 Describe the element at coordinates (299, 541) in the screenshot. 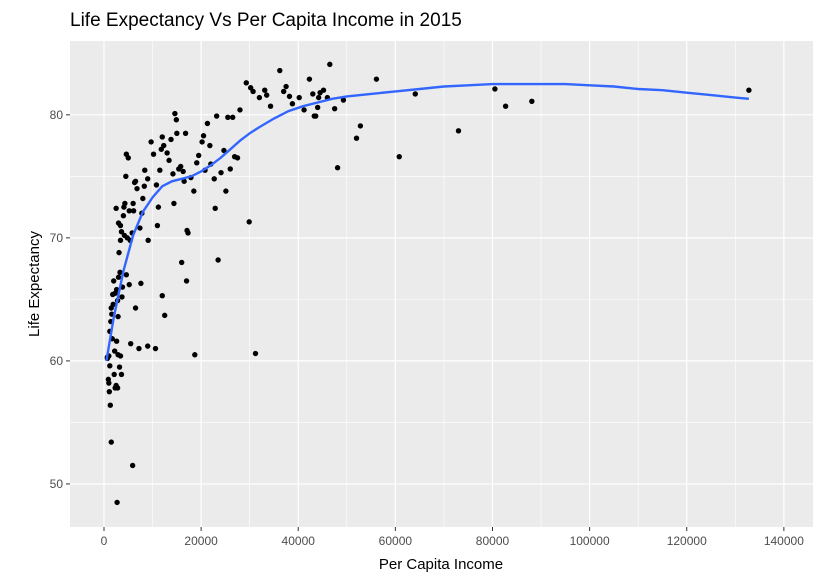

I see `x-tick-label: 40000` at that location.